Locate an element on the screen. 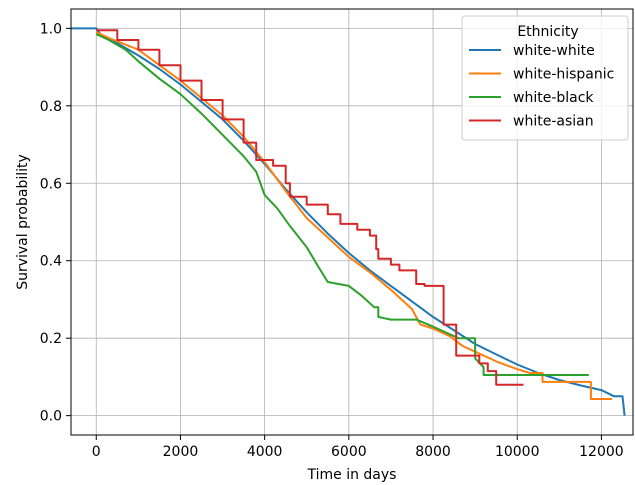 The width and height of the screenshot is (635, 485). legend-label-white-black: white-black is located at coordinates (553, 98).